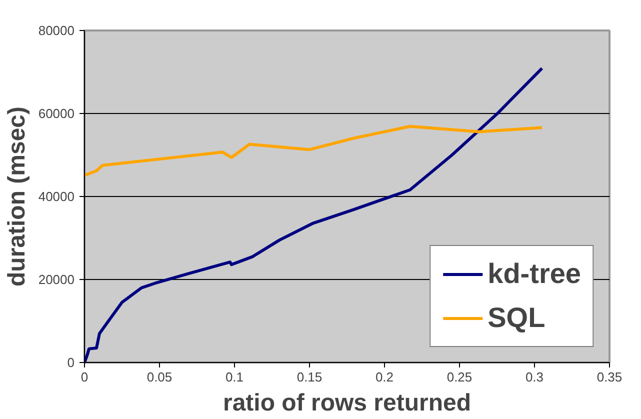 Image resolution: width=641 pixels, height=419 pixels. What do you see at coordinates (534, 377) in the screenshot?
I see `x-tick-label: 0.3` at bounding box center [534, 377].